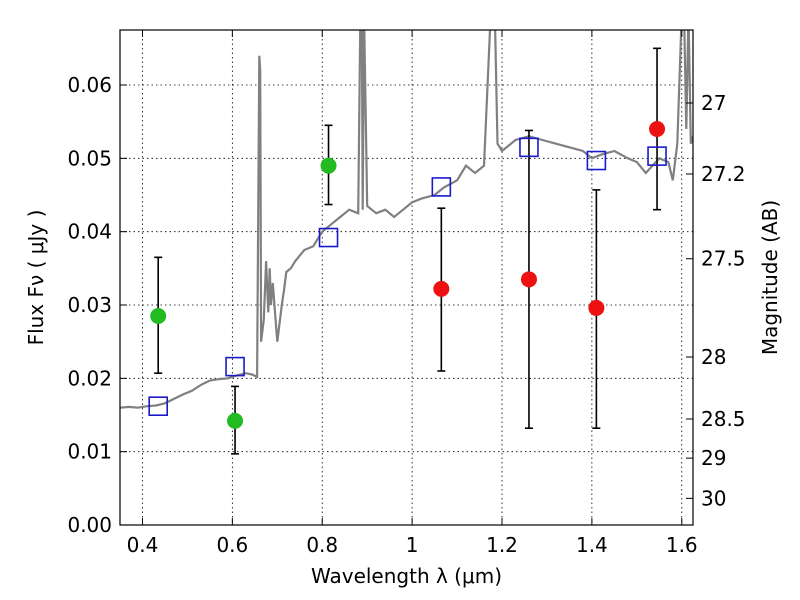 The image size is (800, 600). Describe the element at coordinates (89, 378) in the screenshot. I see `y-tick-label: 0.02` at that location.